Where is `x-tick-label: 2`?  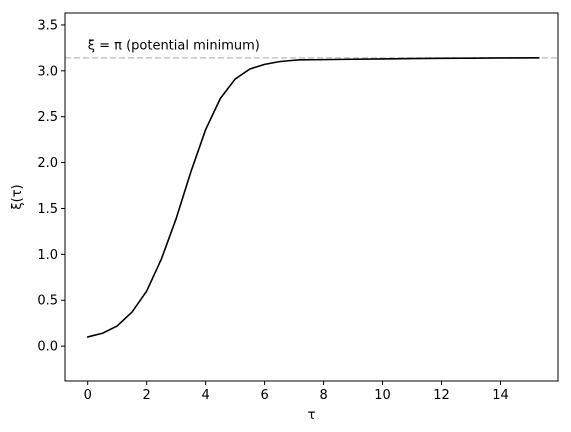 x-tick-label: 2 is located at coordinates (147, 395).